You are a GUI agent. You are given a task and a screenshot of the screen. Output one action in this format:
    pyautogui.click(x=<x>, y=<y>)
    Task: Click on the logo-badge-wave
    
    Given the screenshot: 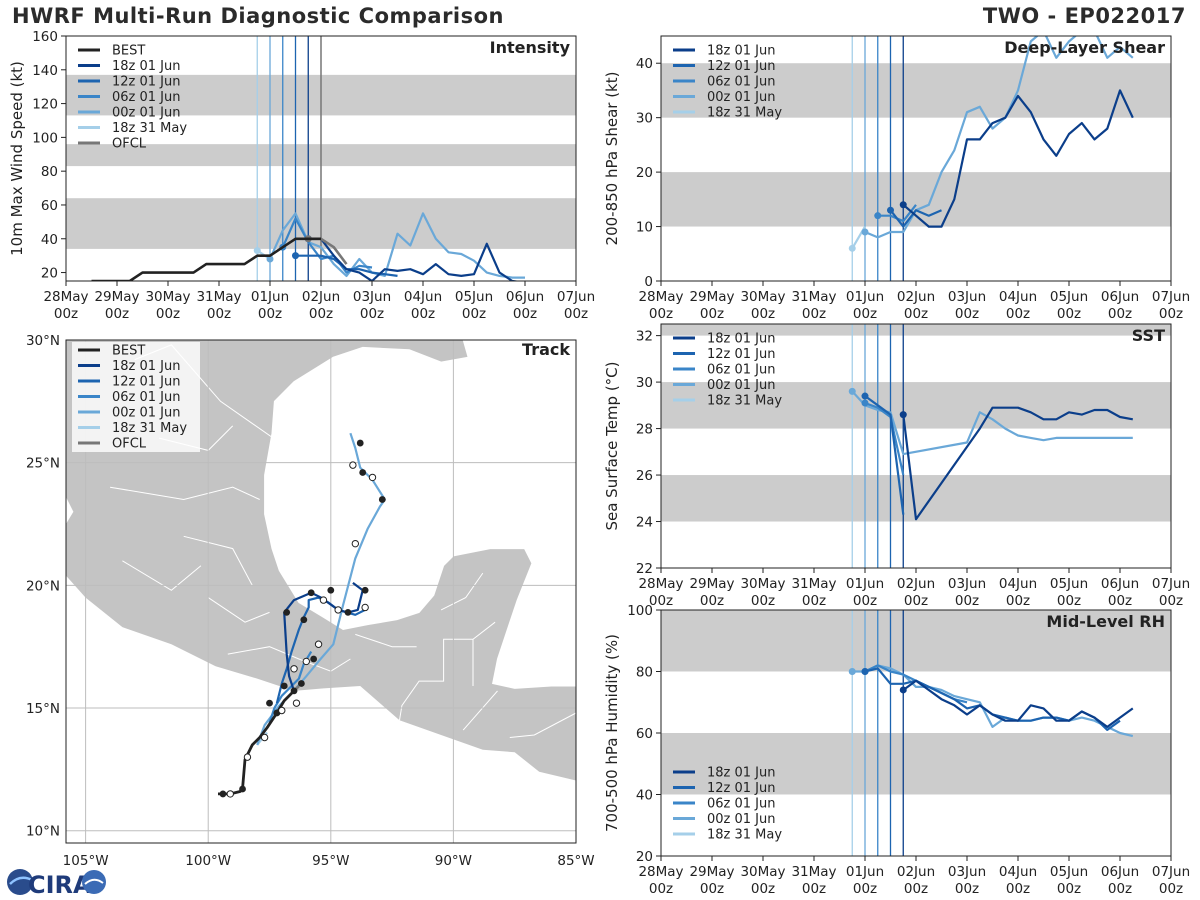 What is the action you would take?
    pyautogui.click(x=94, y=881)
    